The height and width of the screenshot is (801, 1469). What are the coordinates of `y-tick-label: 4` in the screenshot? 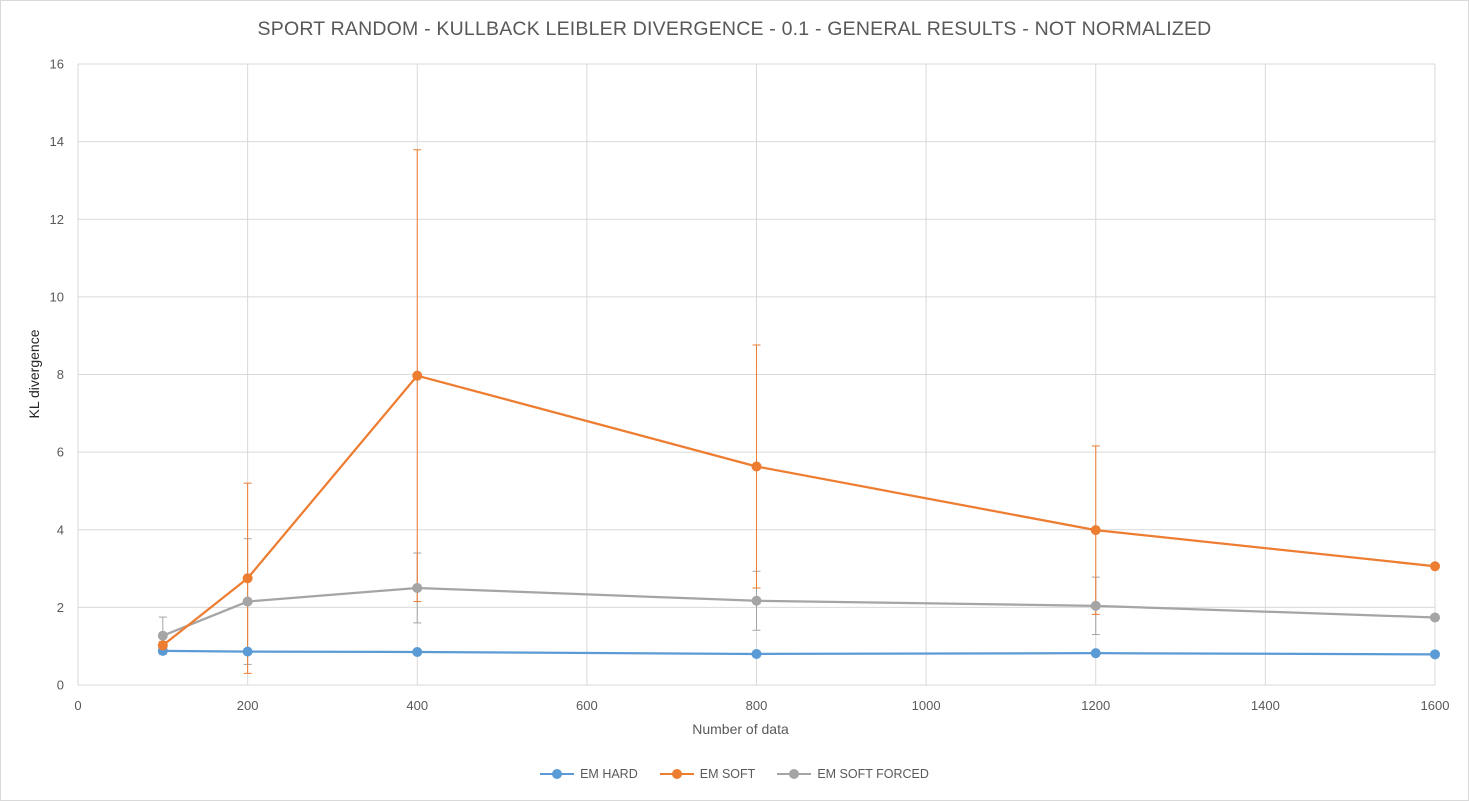 It's located at (60, 529).